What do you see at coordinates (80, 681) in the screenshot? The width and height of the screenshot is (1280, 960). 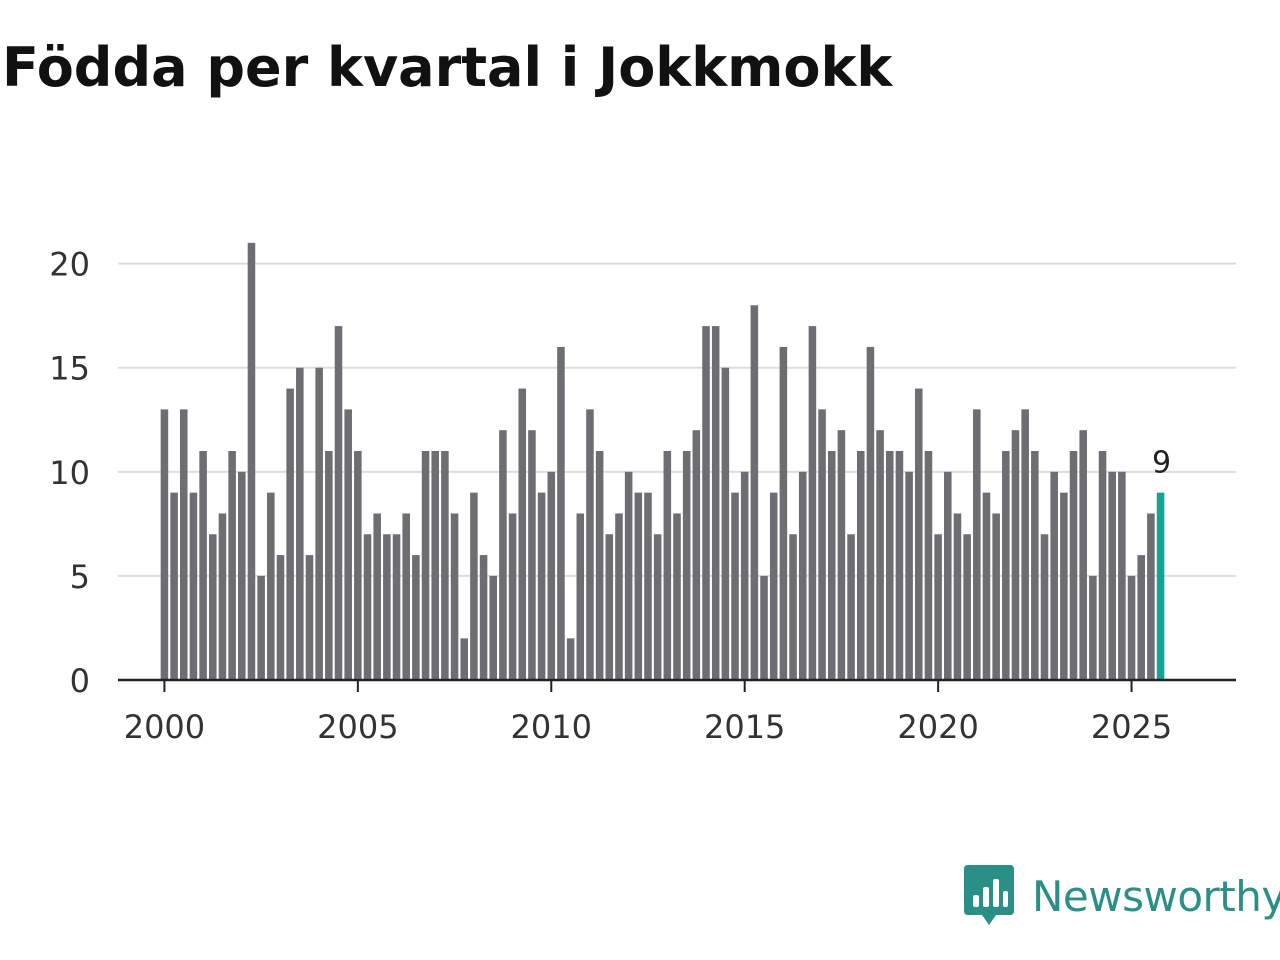 I see `y-tick-label: 0` at bounding box center [80, 681].